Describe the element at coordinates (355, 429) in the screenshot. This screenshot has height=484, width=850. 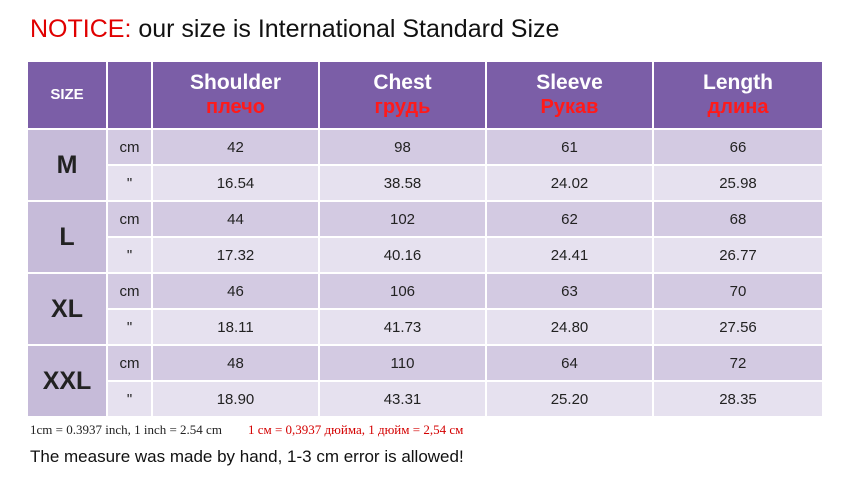
I see `conversion-ru: 1 см = 0,3937 дюйма, 1 дюйм = 2,54 см` at that location.